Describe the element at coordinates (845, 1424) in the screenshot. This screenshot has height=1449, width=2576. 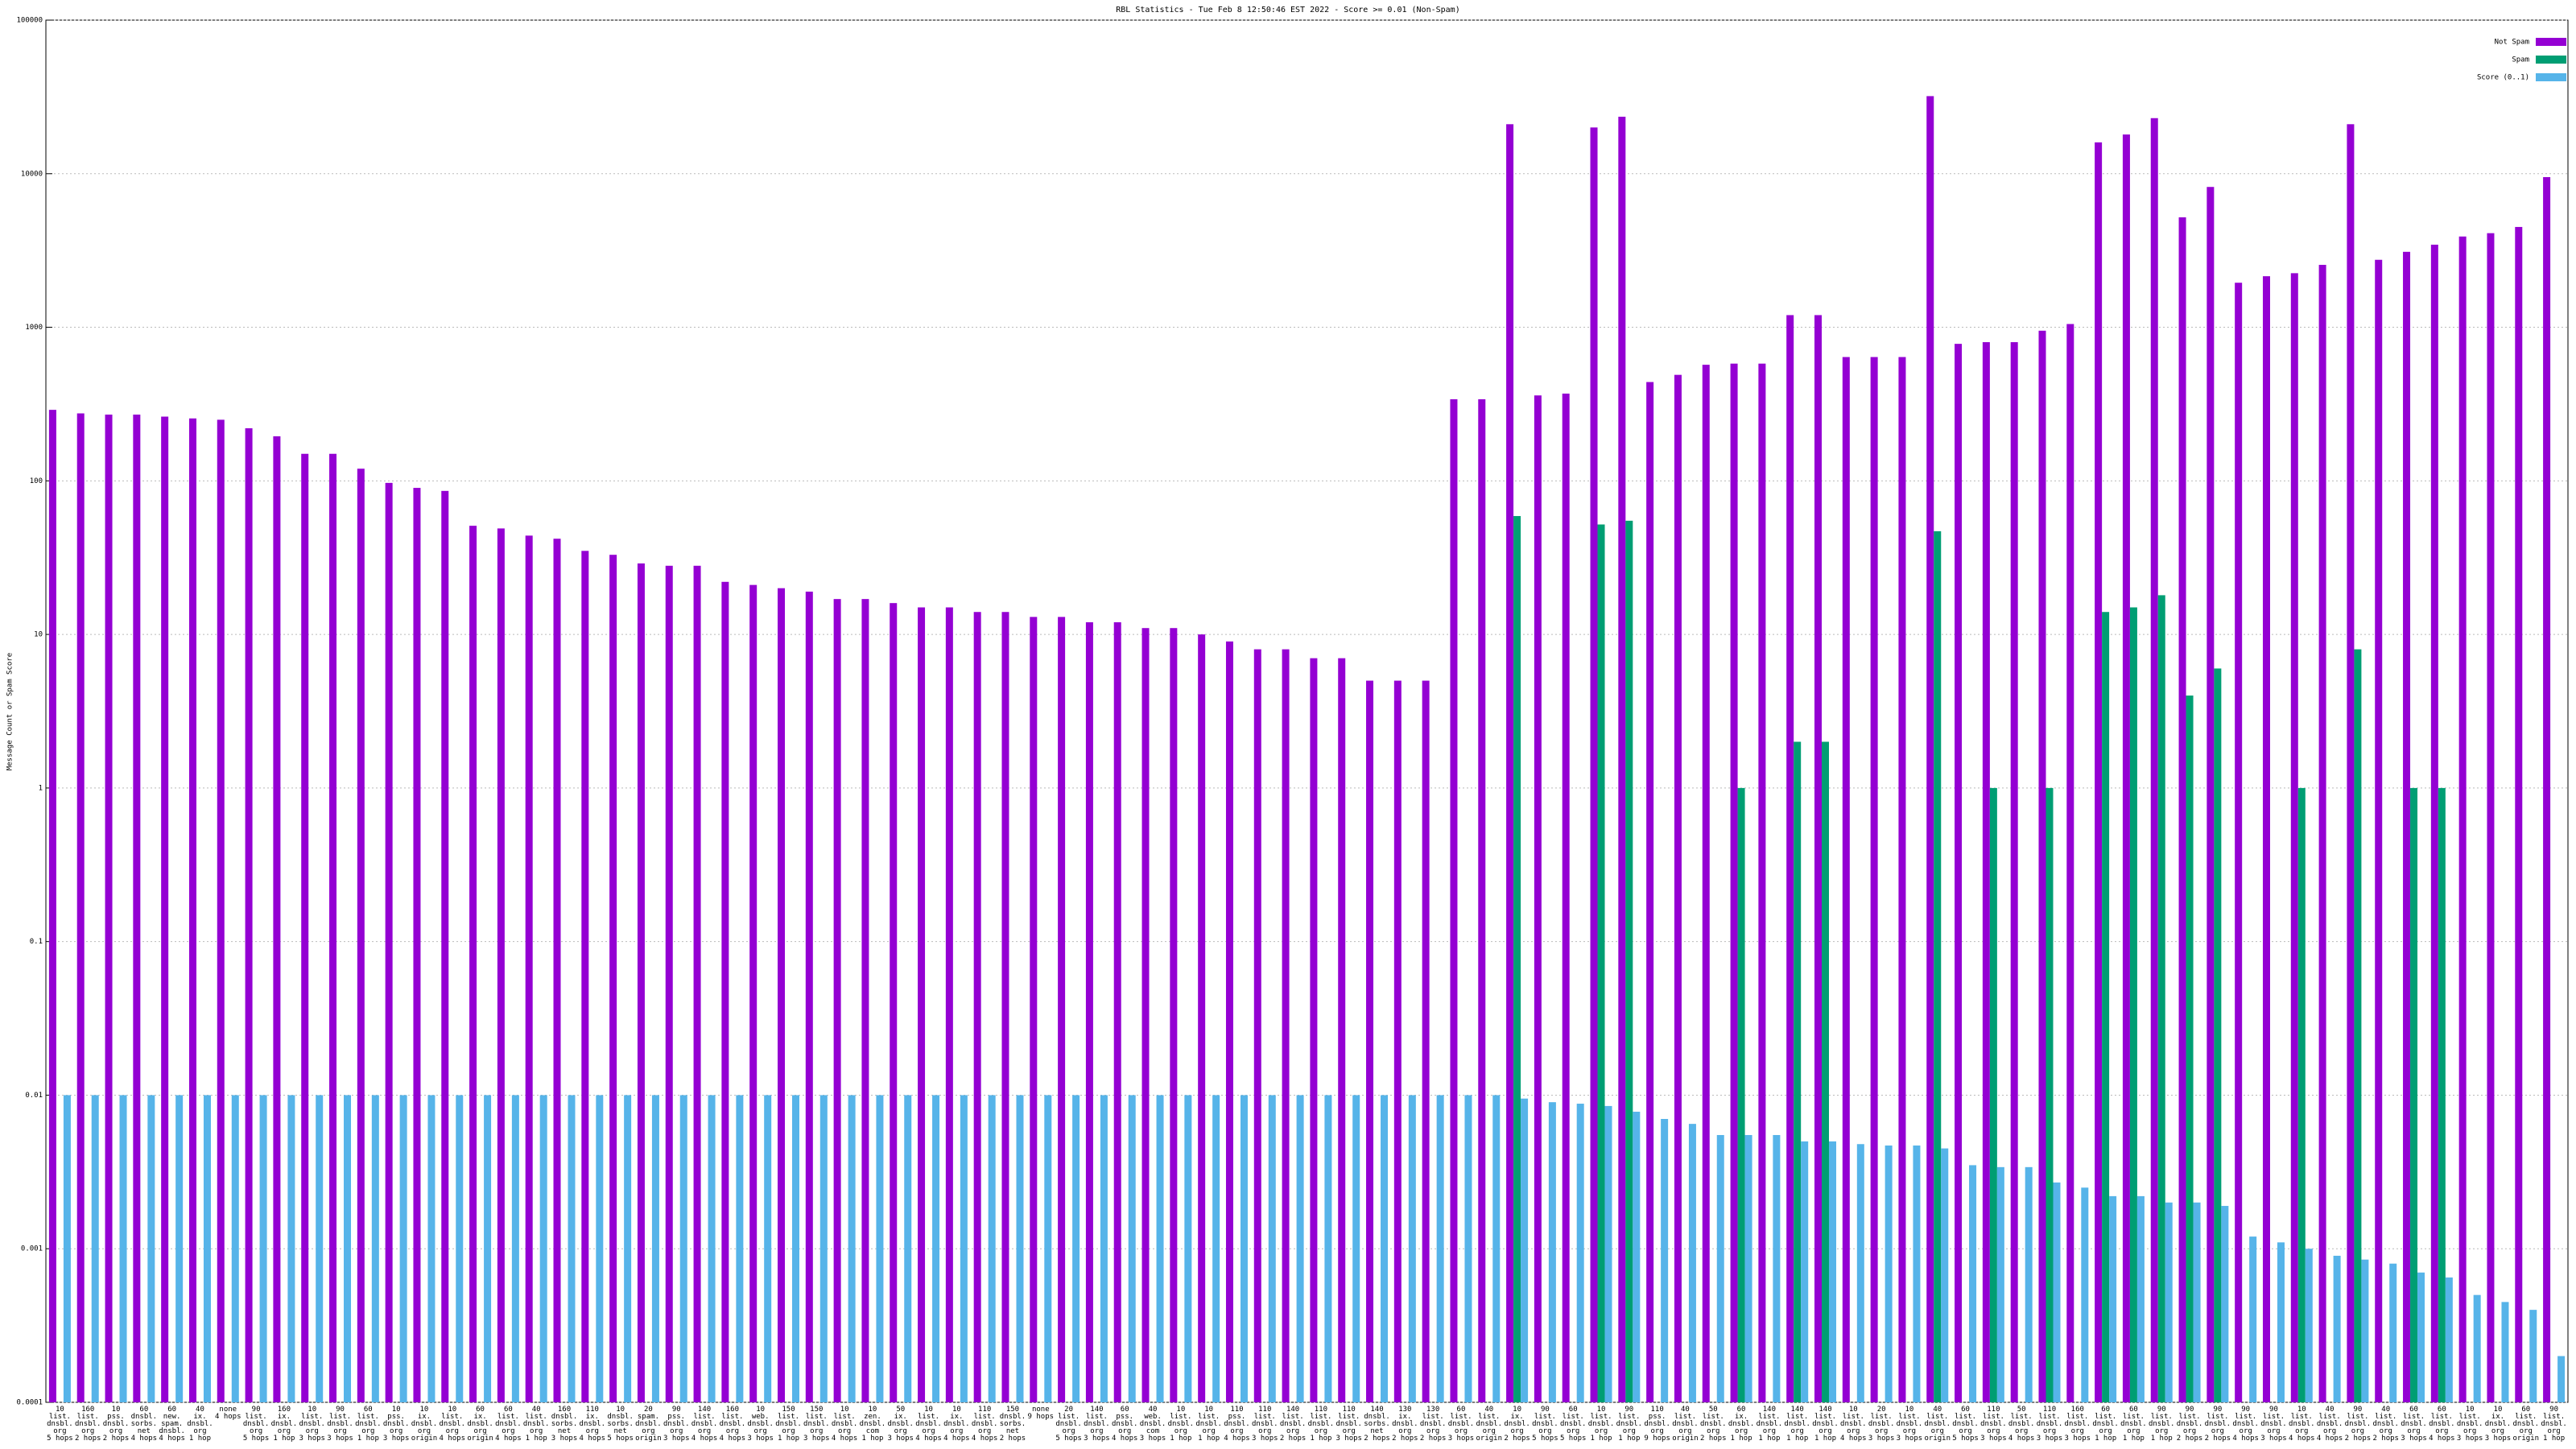
I see `x-tick-label: 10 list. dnsbl. org 4 hops` at that location.